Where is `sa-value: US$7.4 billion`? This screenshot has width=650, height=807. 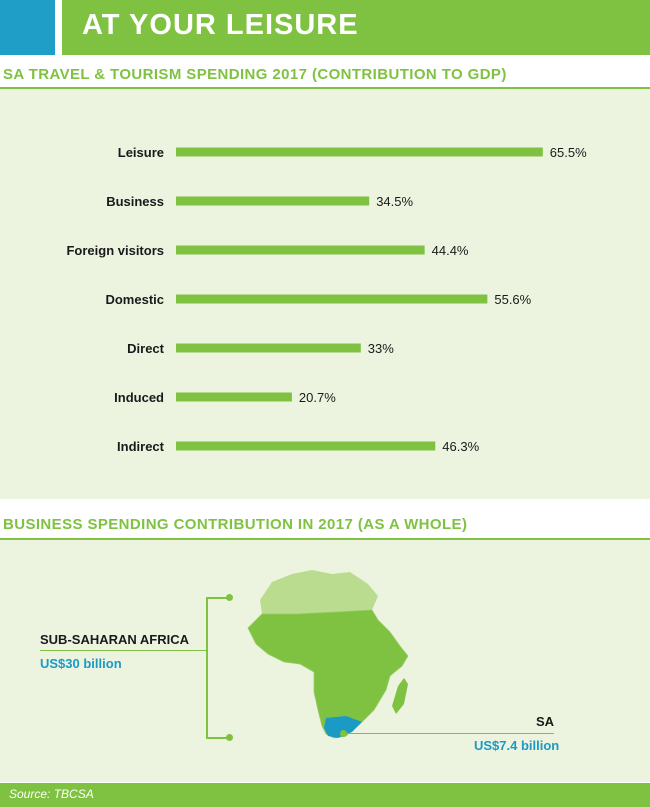 sa-value: US$7.4 billion is located at coordinates (517, 745).